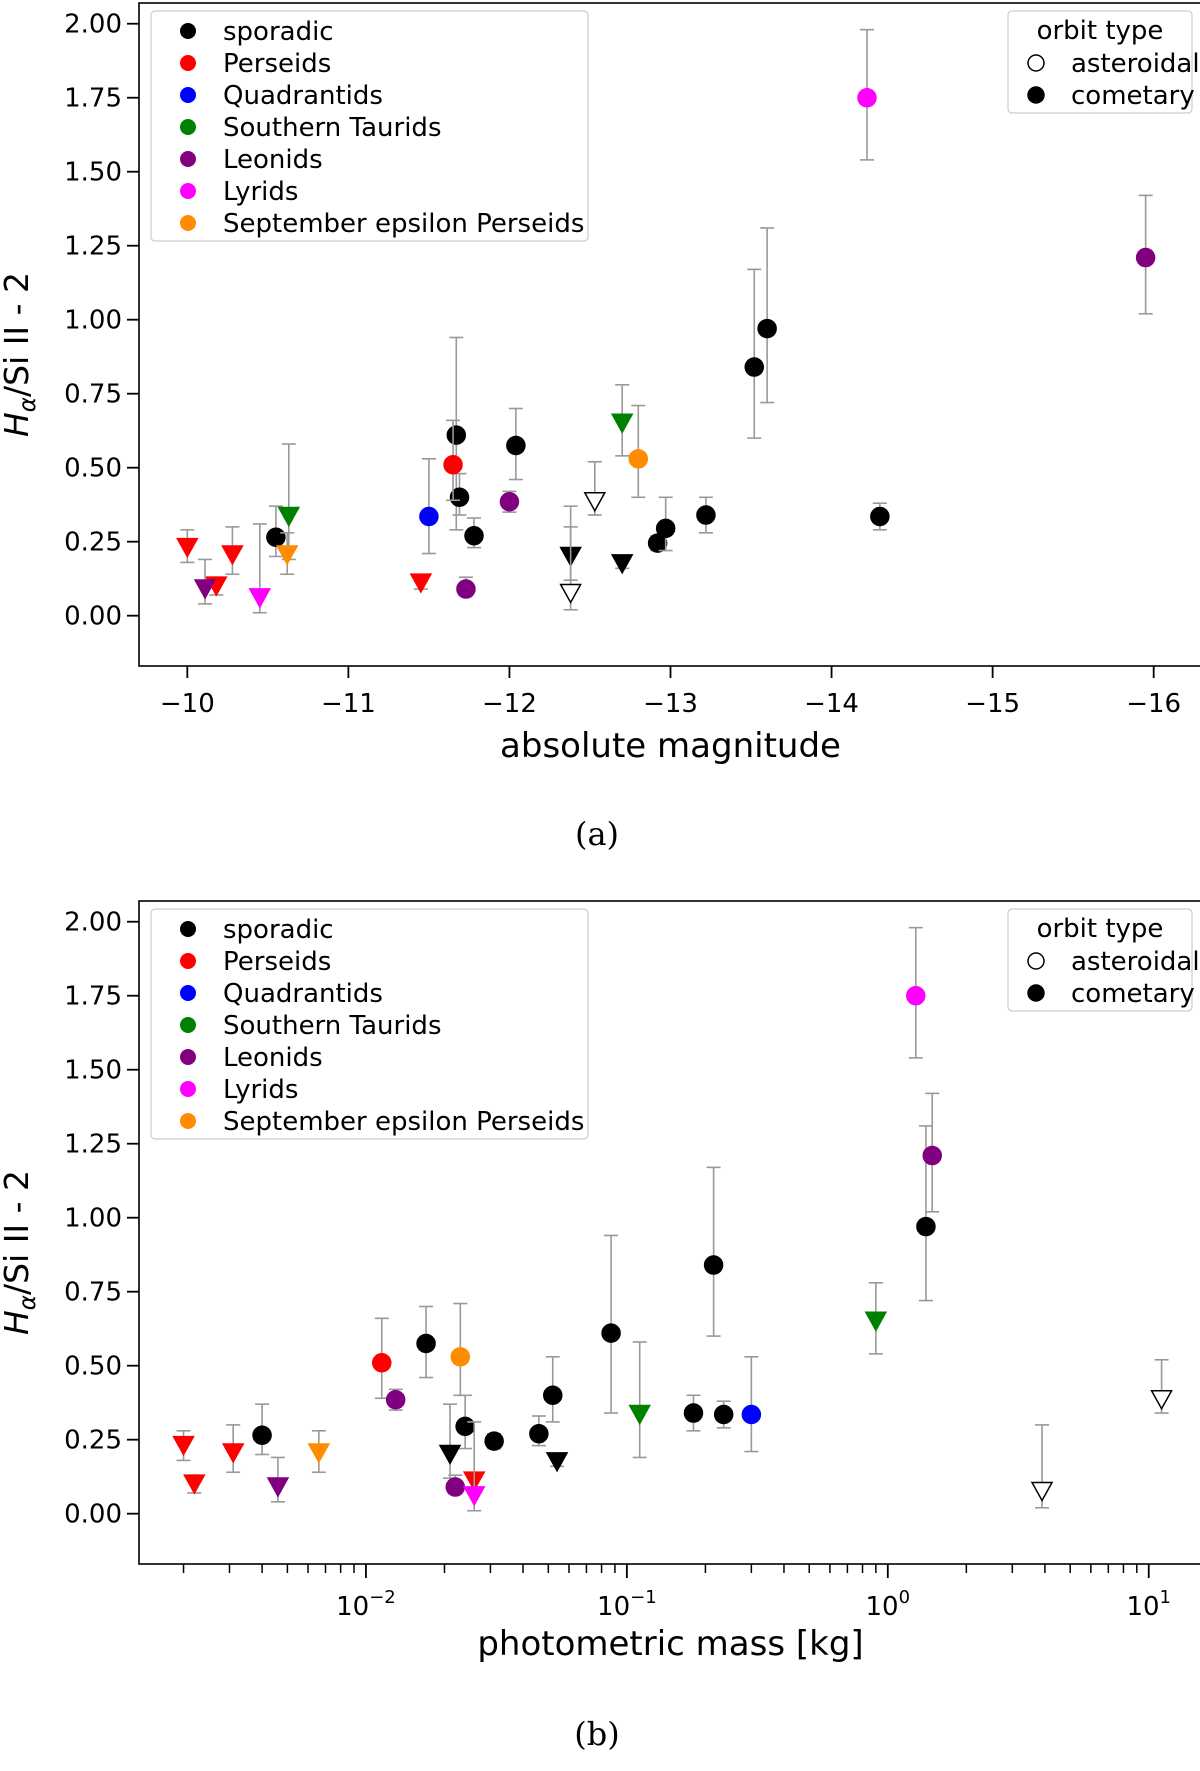 This screenshot has width=1200, height=1771. What do you see at coordinates (93, 1219) in the screenshot?
I see `panel-b-ytick-label: 1.00` at bounding box center [93, 1219].